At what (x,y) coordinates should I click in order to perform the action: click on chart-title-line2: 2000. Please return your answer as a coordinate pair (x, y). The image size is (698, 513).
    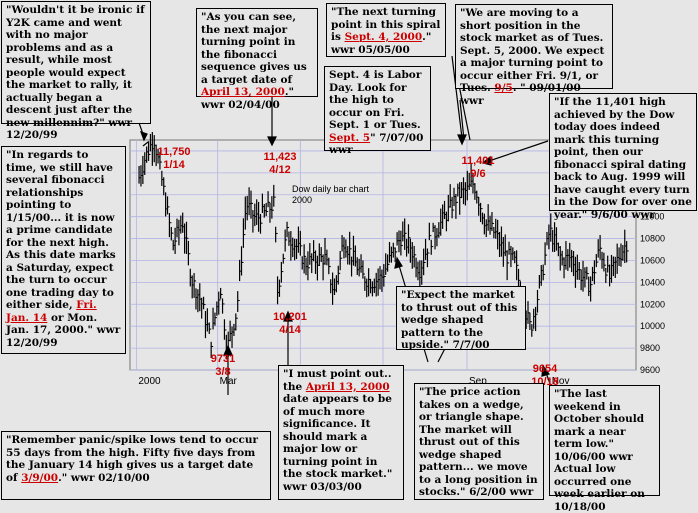
    Looking at the image, I should click on (302, 200).